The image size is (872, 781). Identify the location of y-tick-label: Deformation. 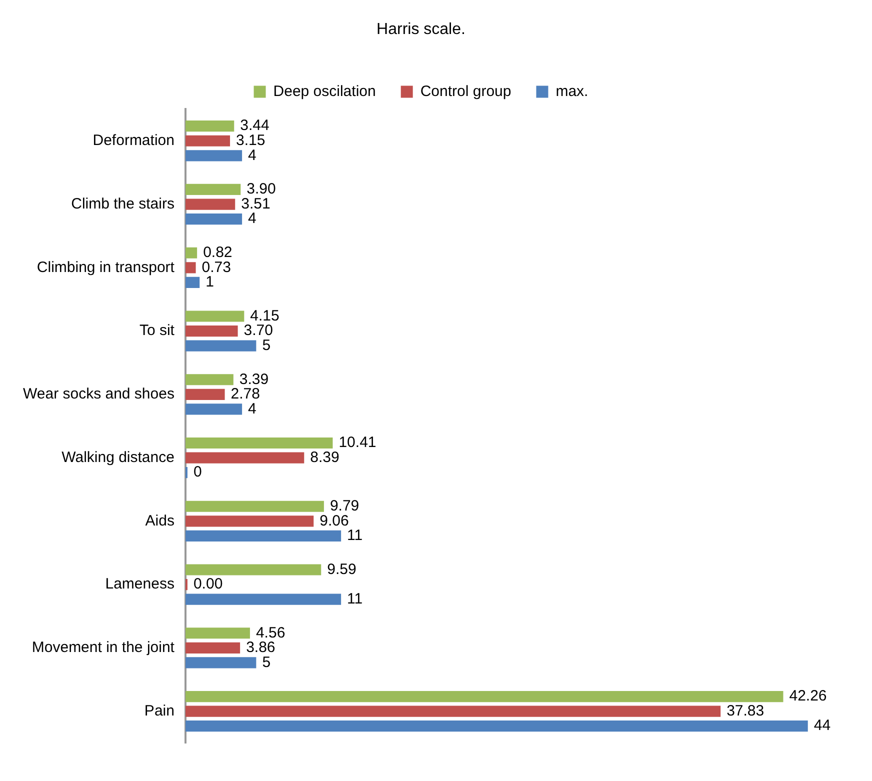
(133, 141).